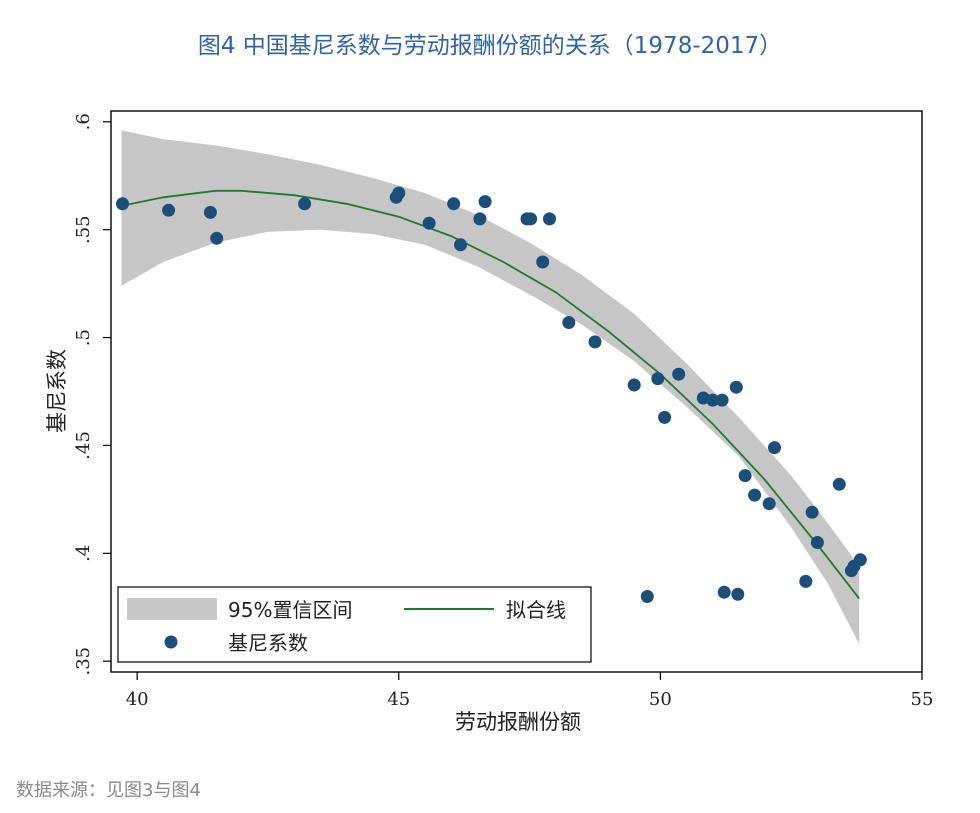 Image resolution: width=980 pixels, height=813 pixels. Describe the element at coordinates (83, 337) in the screenshot. I see `y-tick-label: .5` at that location.